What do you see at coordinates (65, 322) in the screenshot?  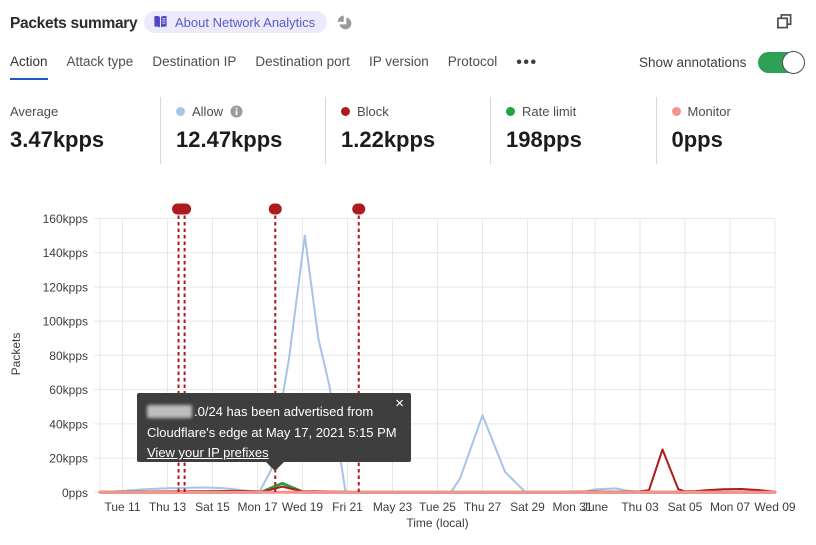 I see `y-tick-label: 100kpps` at bounding box center [65, 322].